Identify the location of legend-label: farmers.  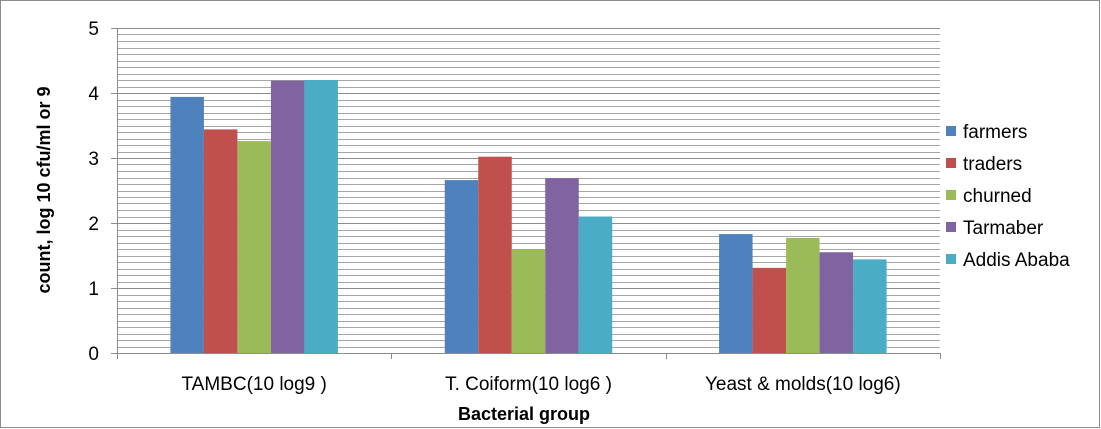
(995, 132).